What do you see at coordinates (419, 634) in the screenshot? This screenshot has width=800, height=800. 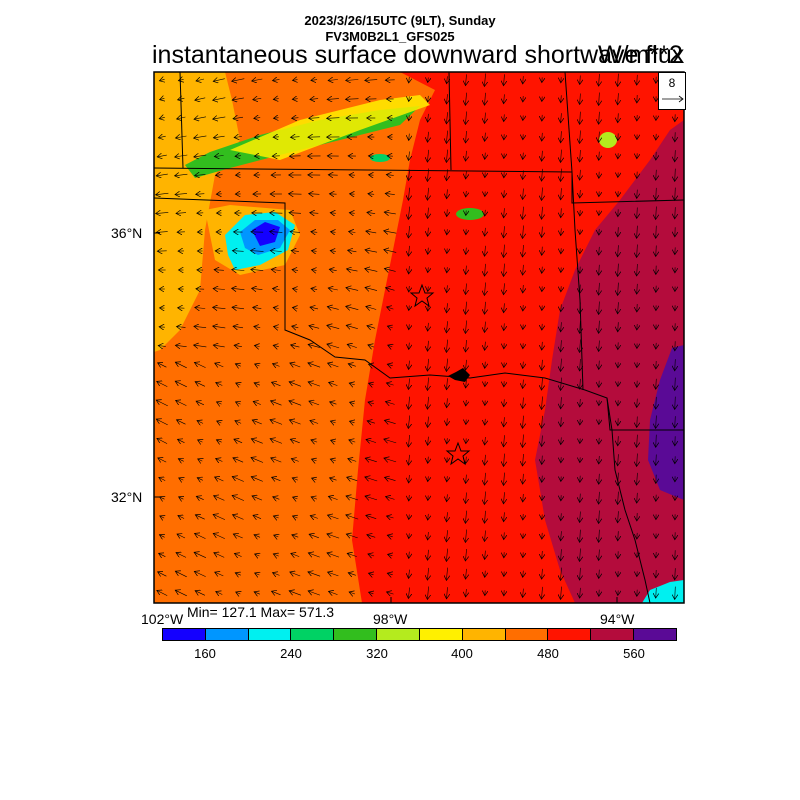 I see `colorbar` at bounding box center [419, 634].